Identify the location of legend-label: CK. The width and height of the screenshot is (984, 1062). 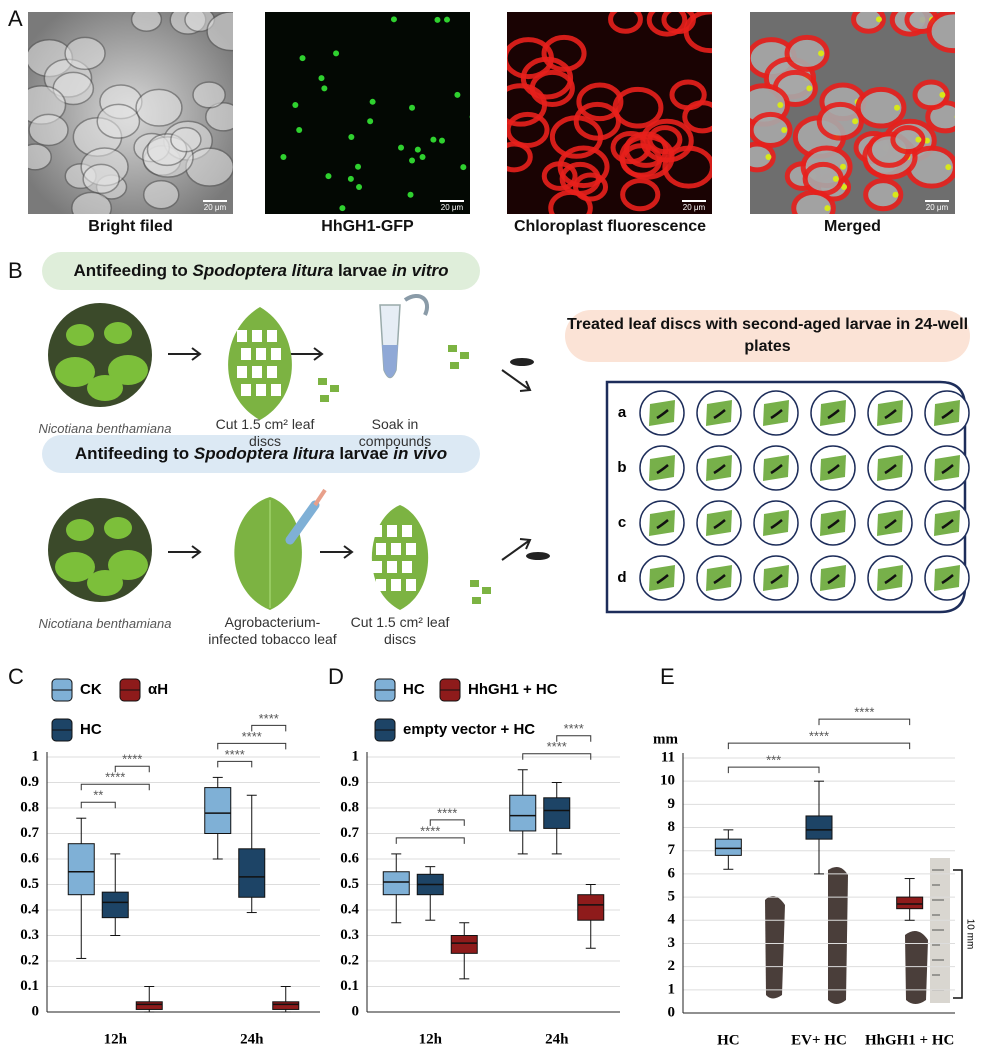
(91, 689).